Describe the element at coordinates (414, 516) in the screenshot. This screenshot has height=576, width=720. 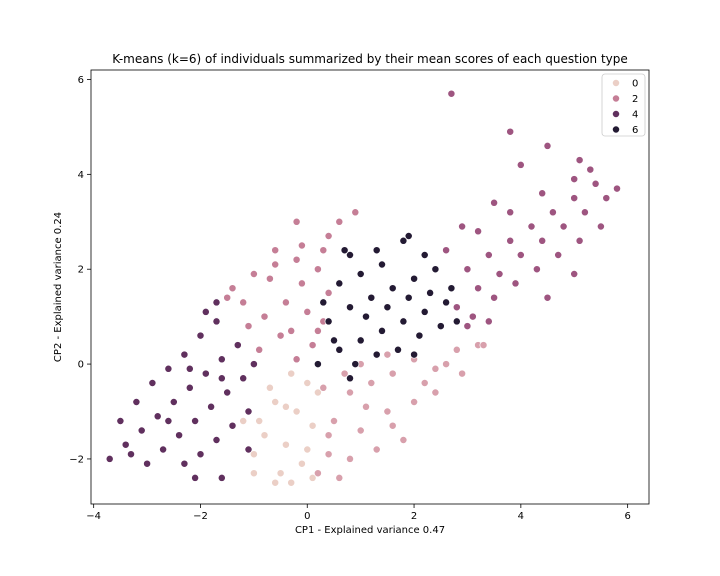
I see `x-tick-label: 2` at that location.